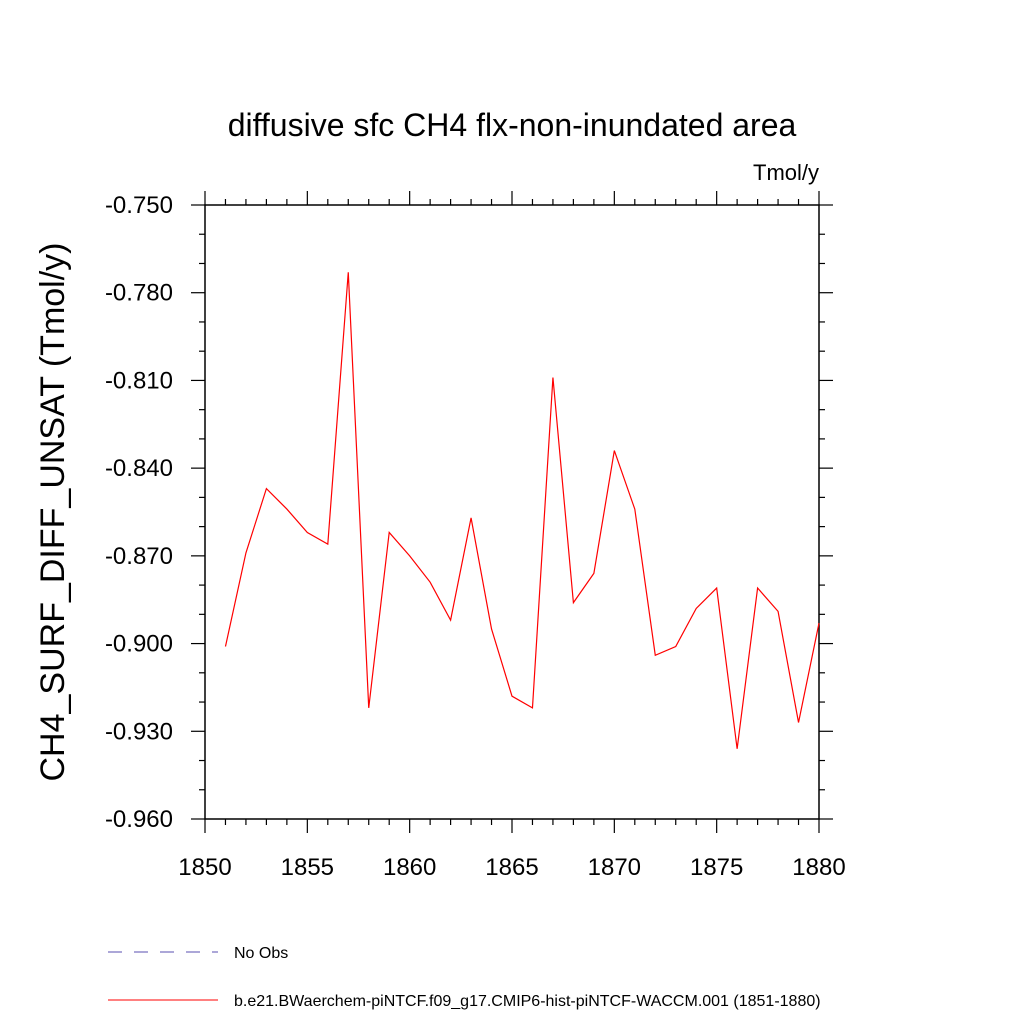 This screenshot has width=1024, height=1024. I want to click on y-tick-label: -0.960, so click(139, 819).